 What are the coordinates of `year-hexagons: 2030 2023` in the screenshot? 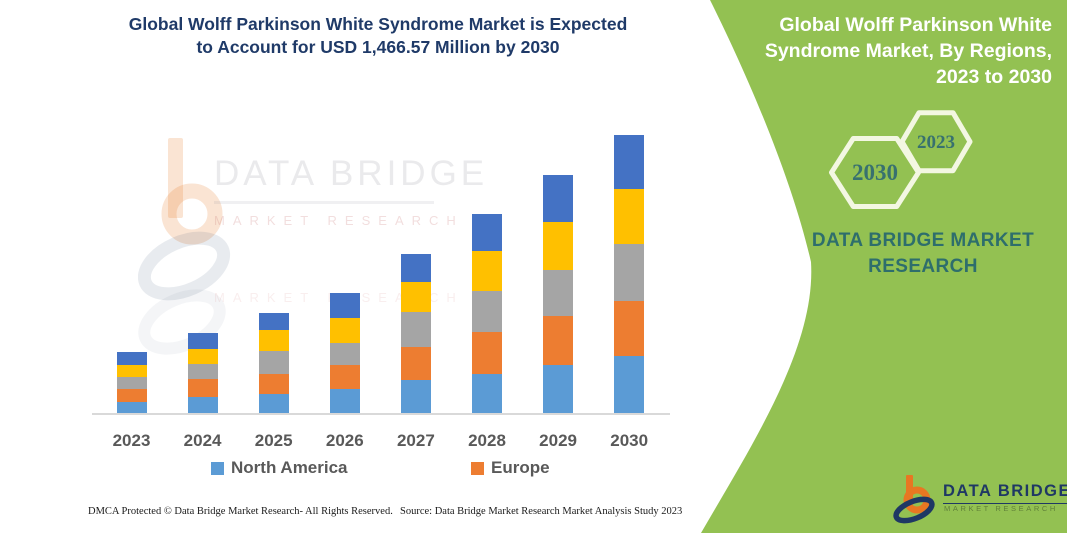 It's located at (901, 159).